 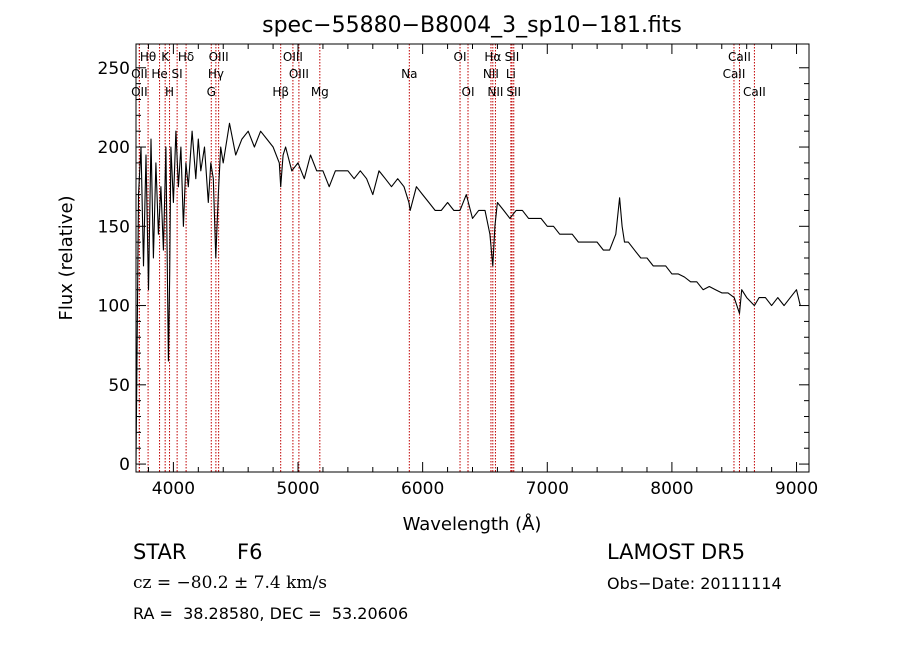 What do you see at coordinates (160, 552) in the screenshot?
I see `object-type: STAR` at bounding box center [160, 552].